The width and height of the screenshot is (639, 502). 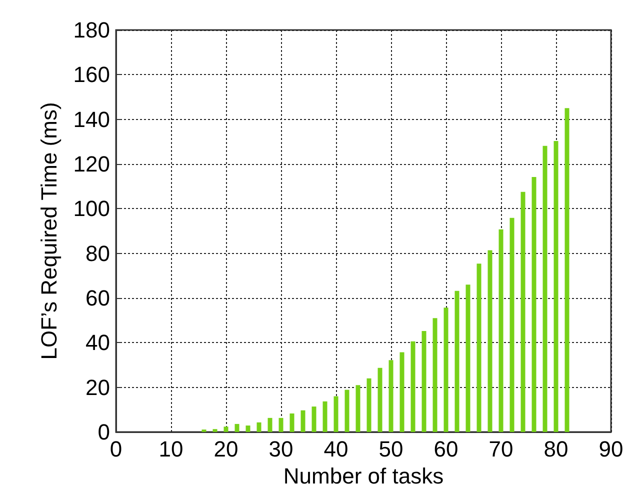 I want to click on x-tick-label: 20, so click(x=226, y=449).